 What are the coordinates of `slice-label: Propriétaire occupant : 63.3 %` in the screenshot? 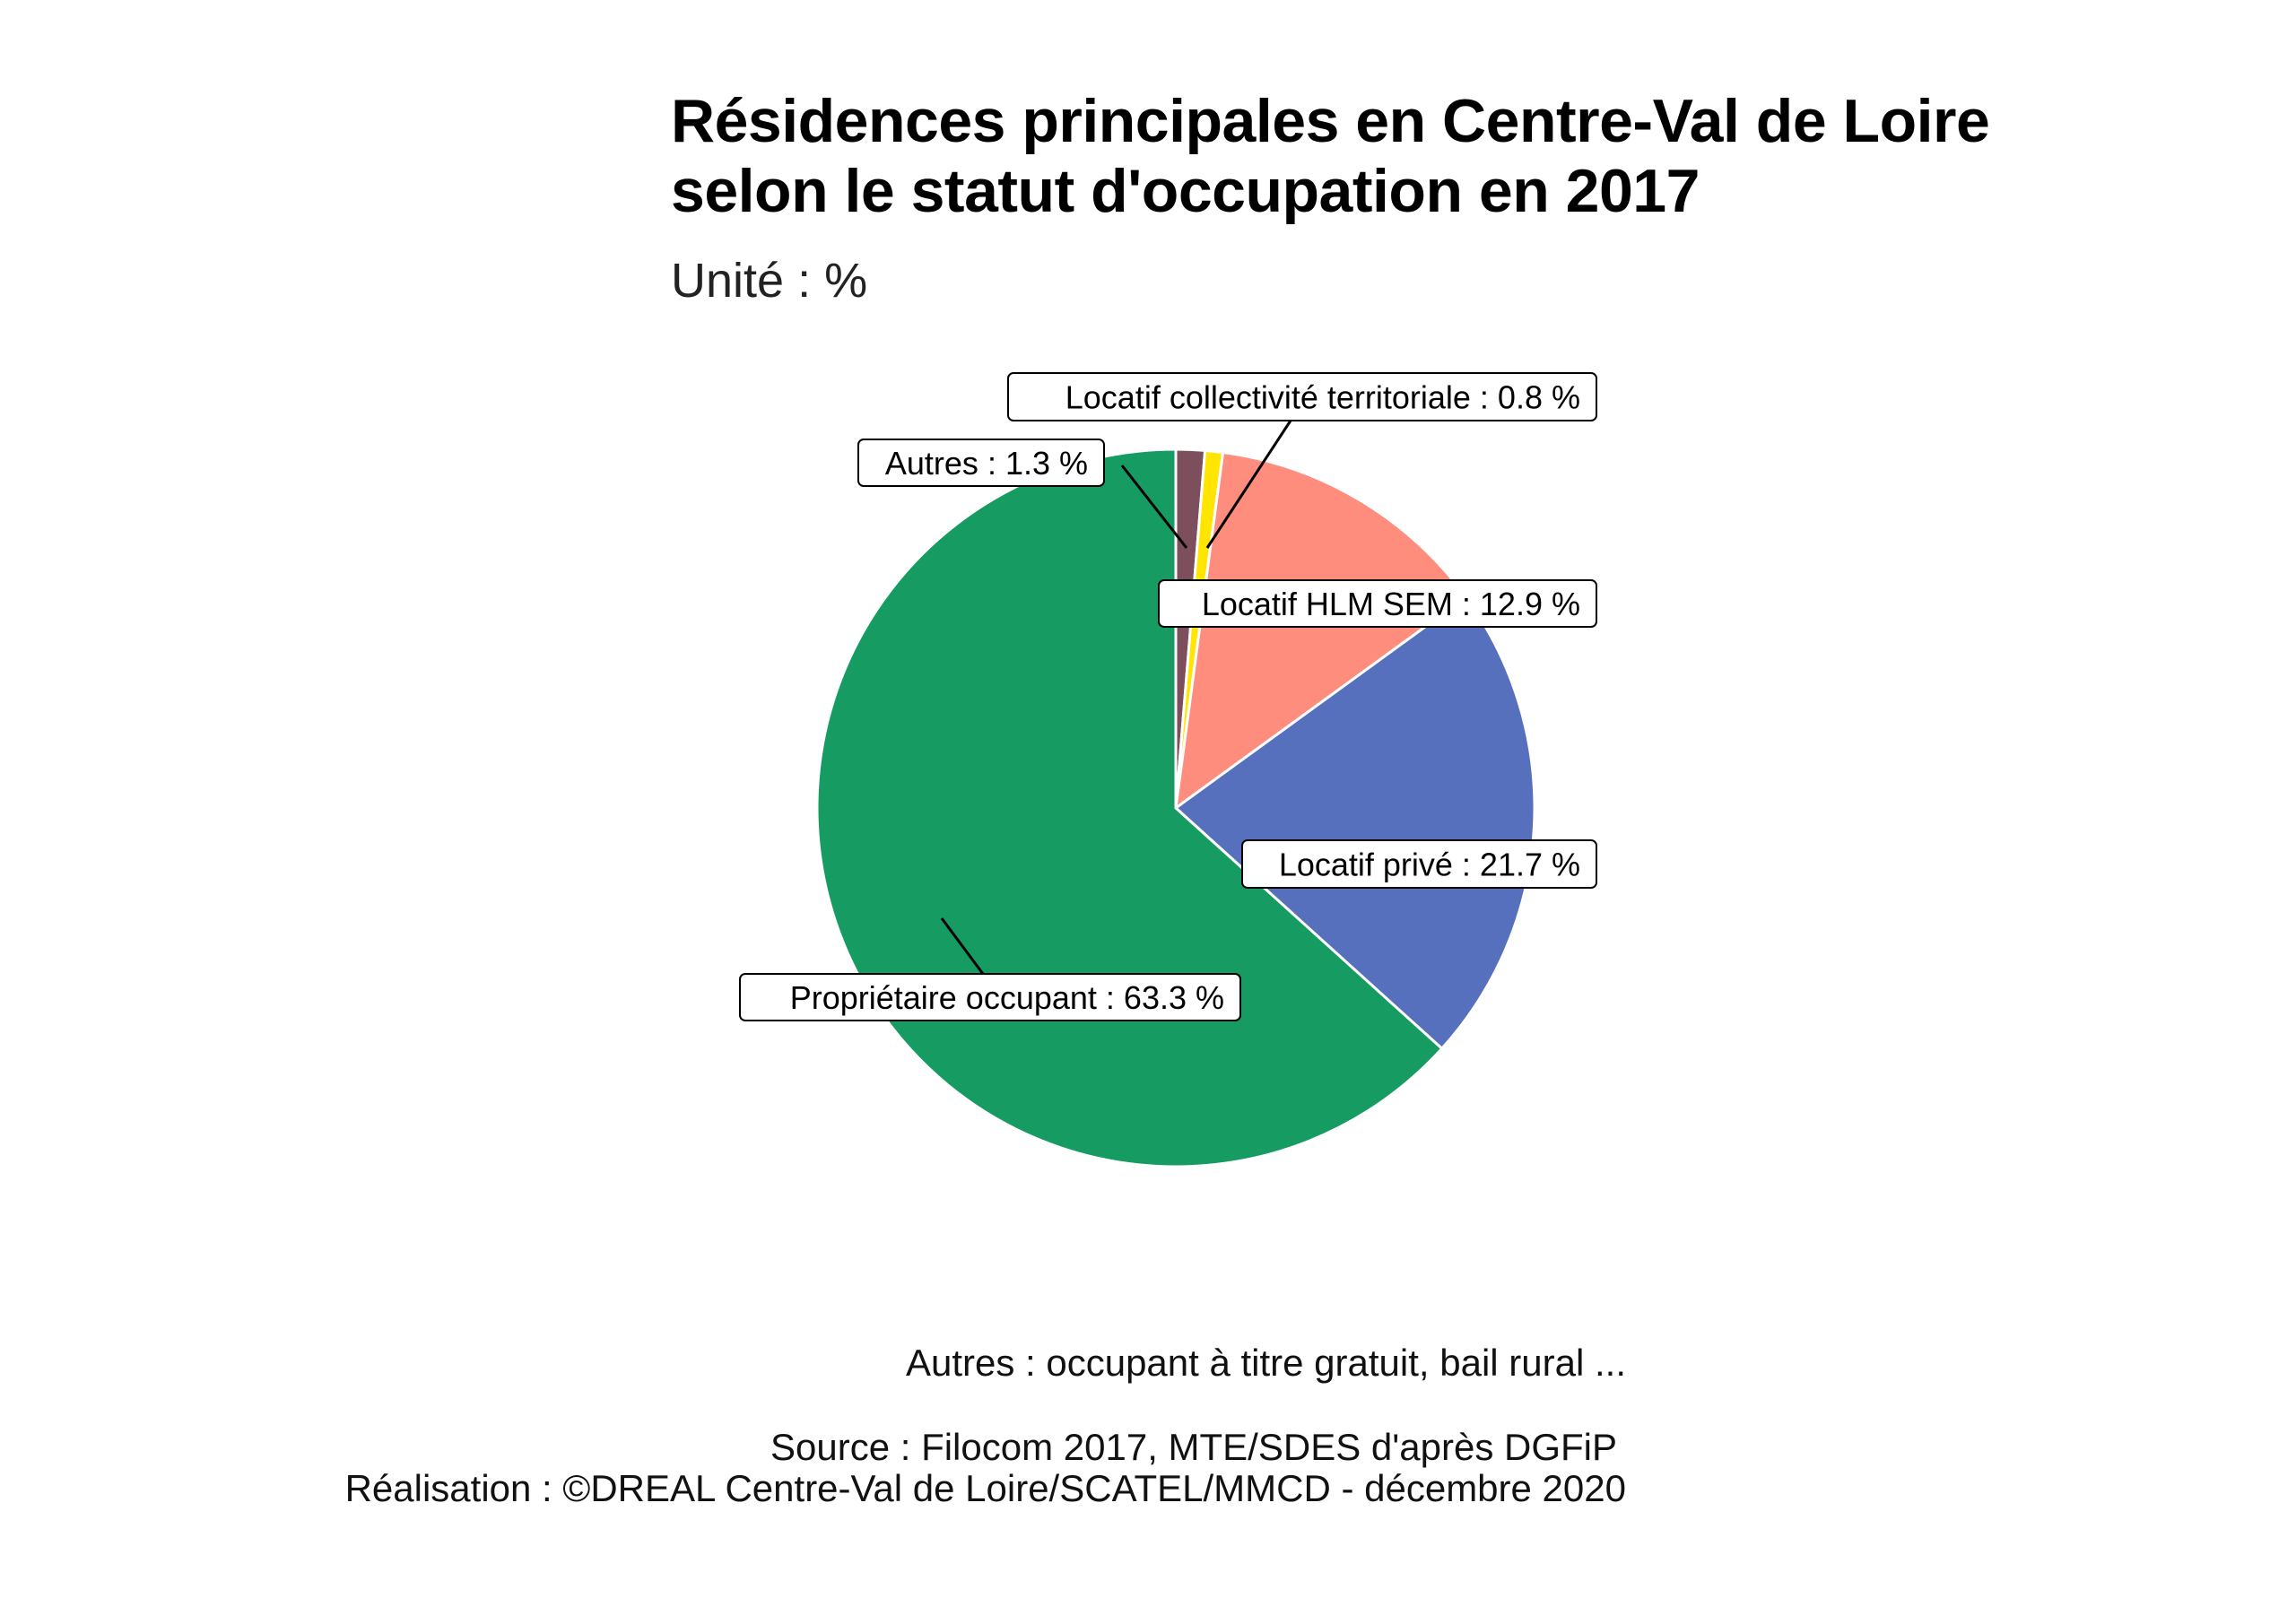 It's located at (990, 997).